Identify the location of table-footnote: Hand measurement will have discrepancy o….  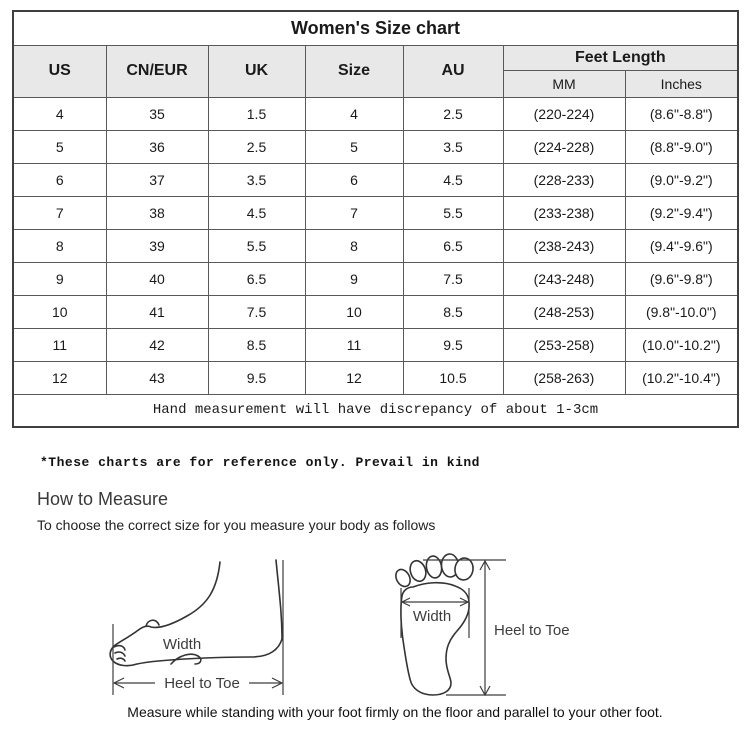
(375, 410).